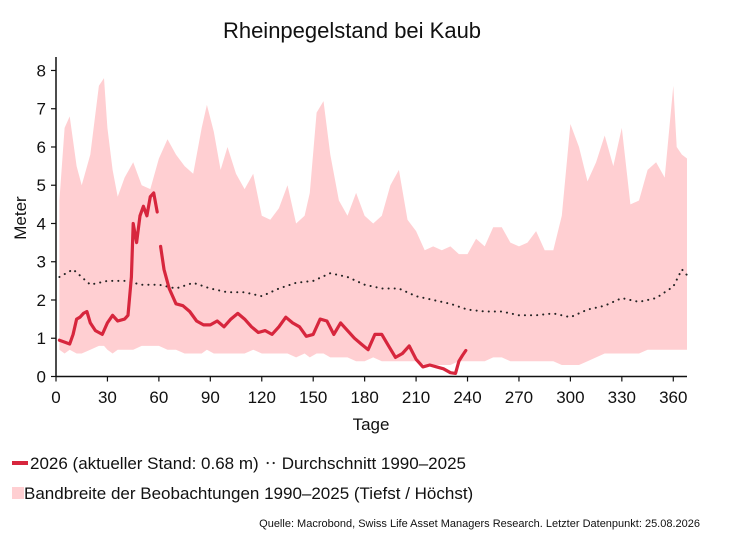 This screenshot has height=542, width=735. What do you see at coordinates (20, 218) in the screenshot?
I see `y-axis-label: Meter` at bounding box center [20, 218].